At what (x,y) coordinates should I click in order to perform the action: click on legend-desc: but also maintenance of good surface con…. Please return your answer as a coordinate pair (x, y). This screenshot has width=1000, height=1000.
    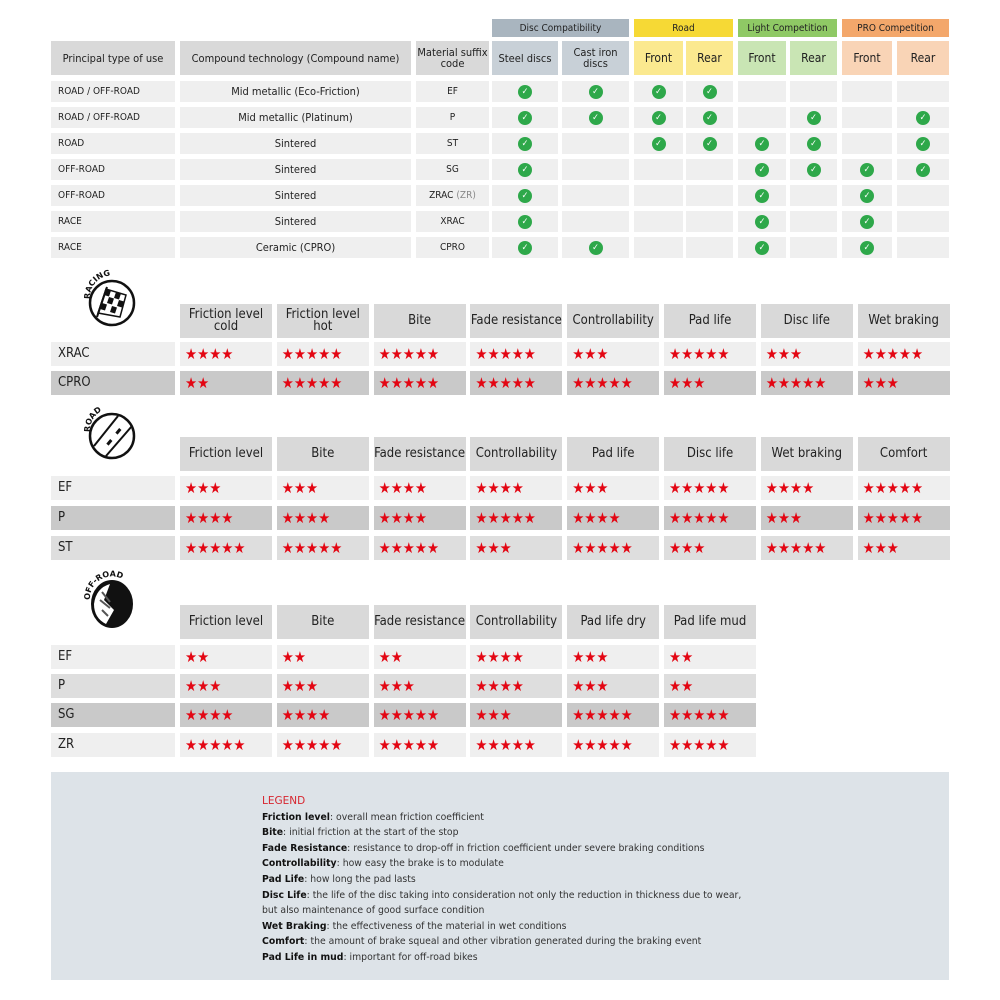
    Looking at the image, I should click on (373, 911).